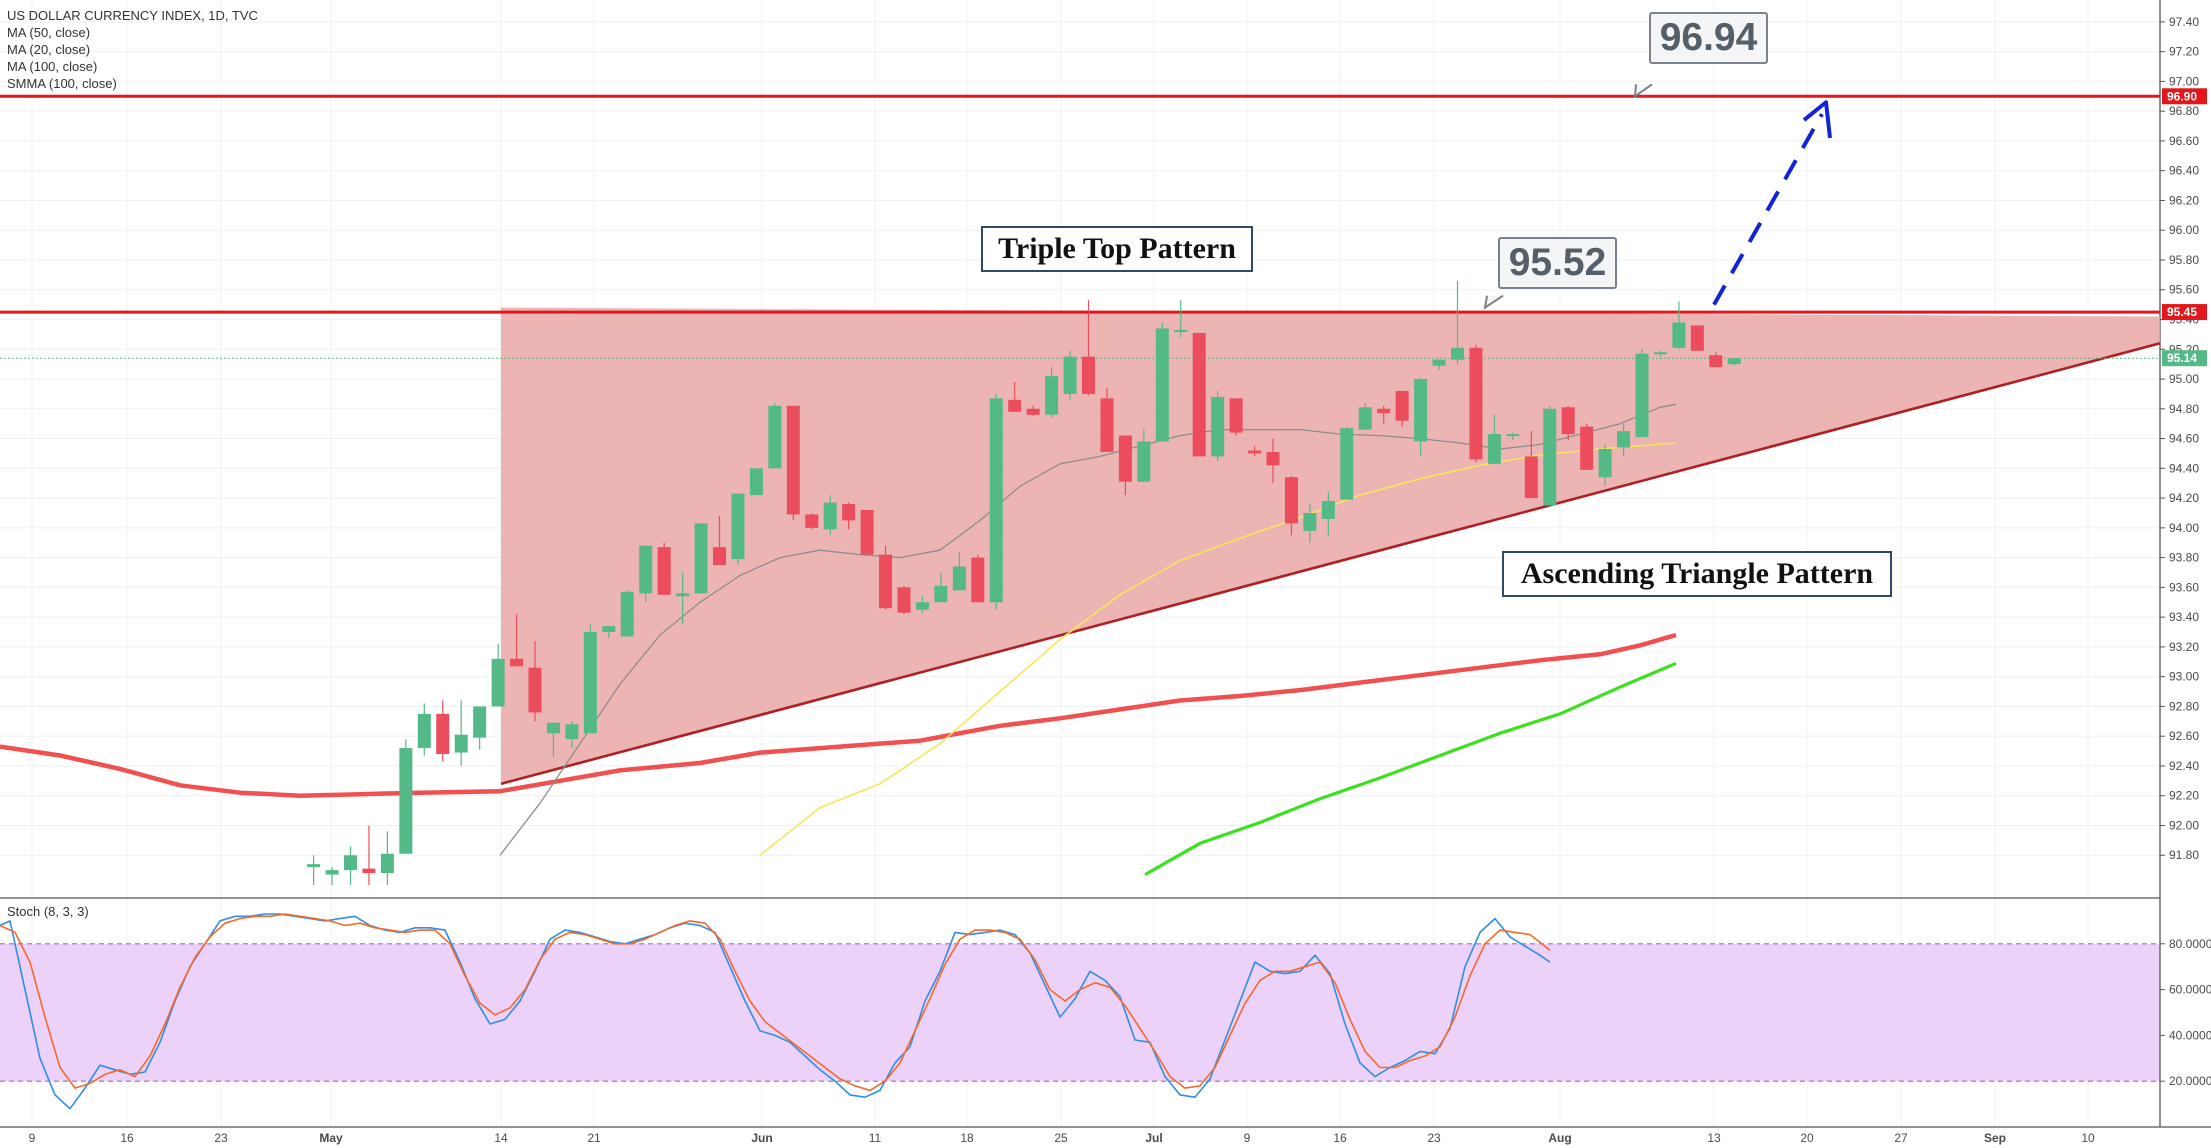 This screenshot has height=1148, width=2211. I want to click on x-label-5: 21, so click(594, 1138).